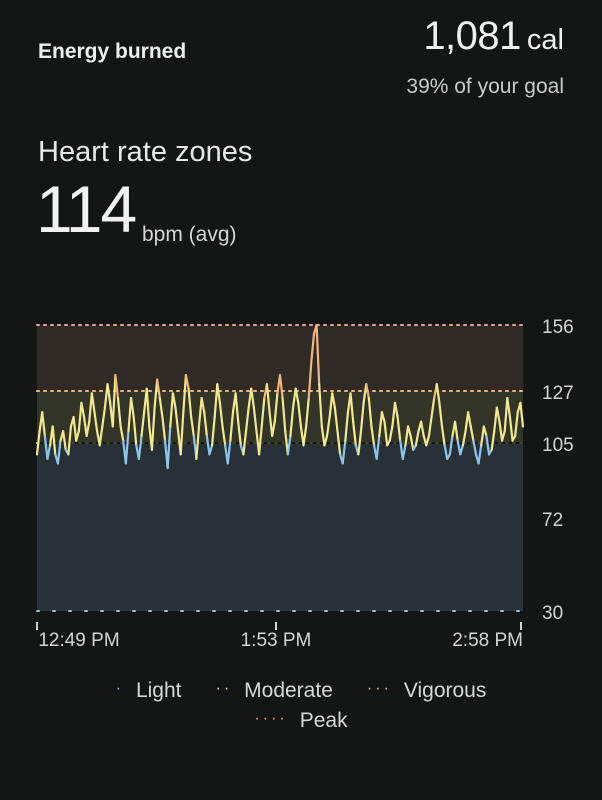 This screenshot has height=800, width=602. I want to click on legend-light-label: Light, so click(158, 690).